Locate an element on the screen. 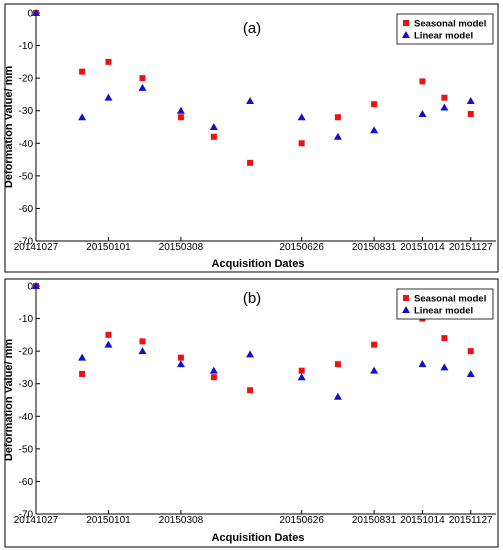 The width and height of the screenshot is (503, 550). panel-label: (b) is located at coordinates (252, 298).